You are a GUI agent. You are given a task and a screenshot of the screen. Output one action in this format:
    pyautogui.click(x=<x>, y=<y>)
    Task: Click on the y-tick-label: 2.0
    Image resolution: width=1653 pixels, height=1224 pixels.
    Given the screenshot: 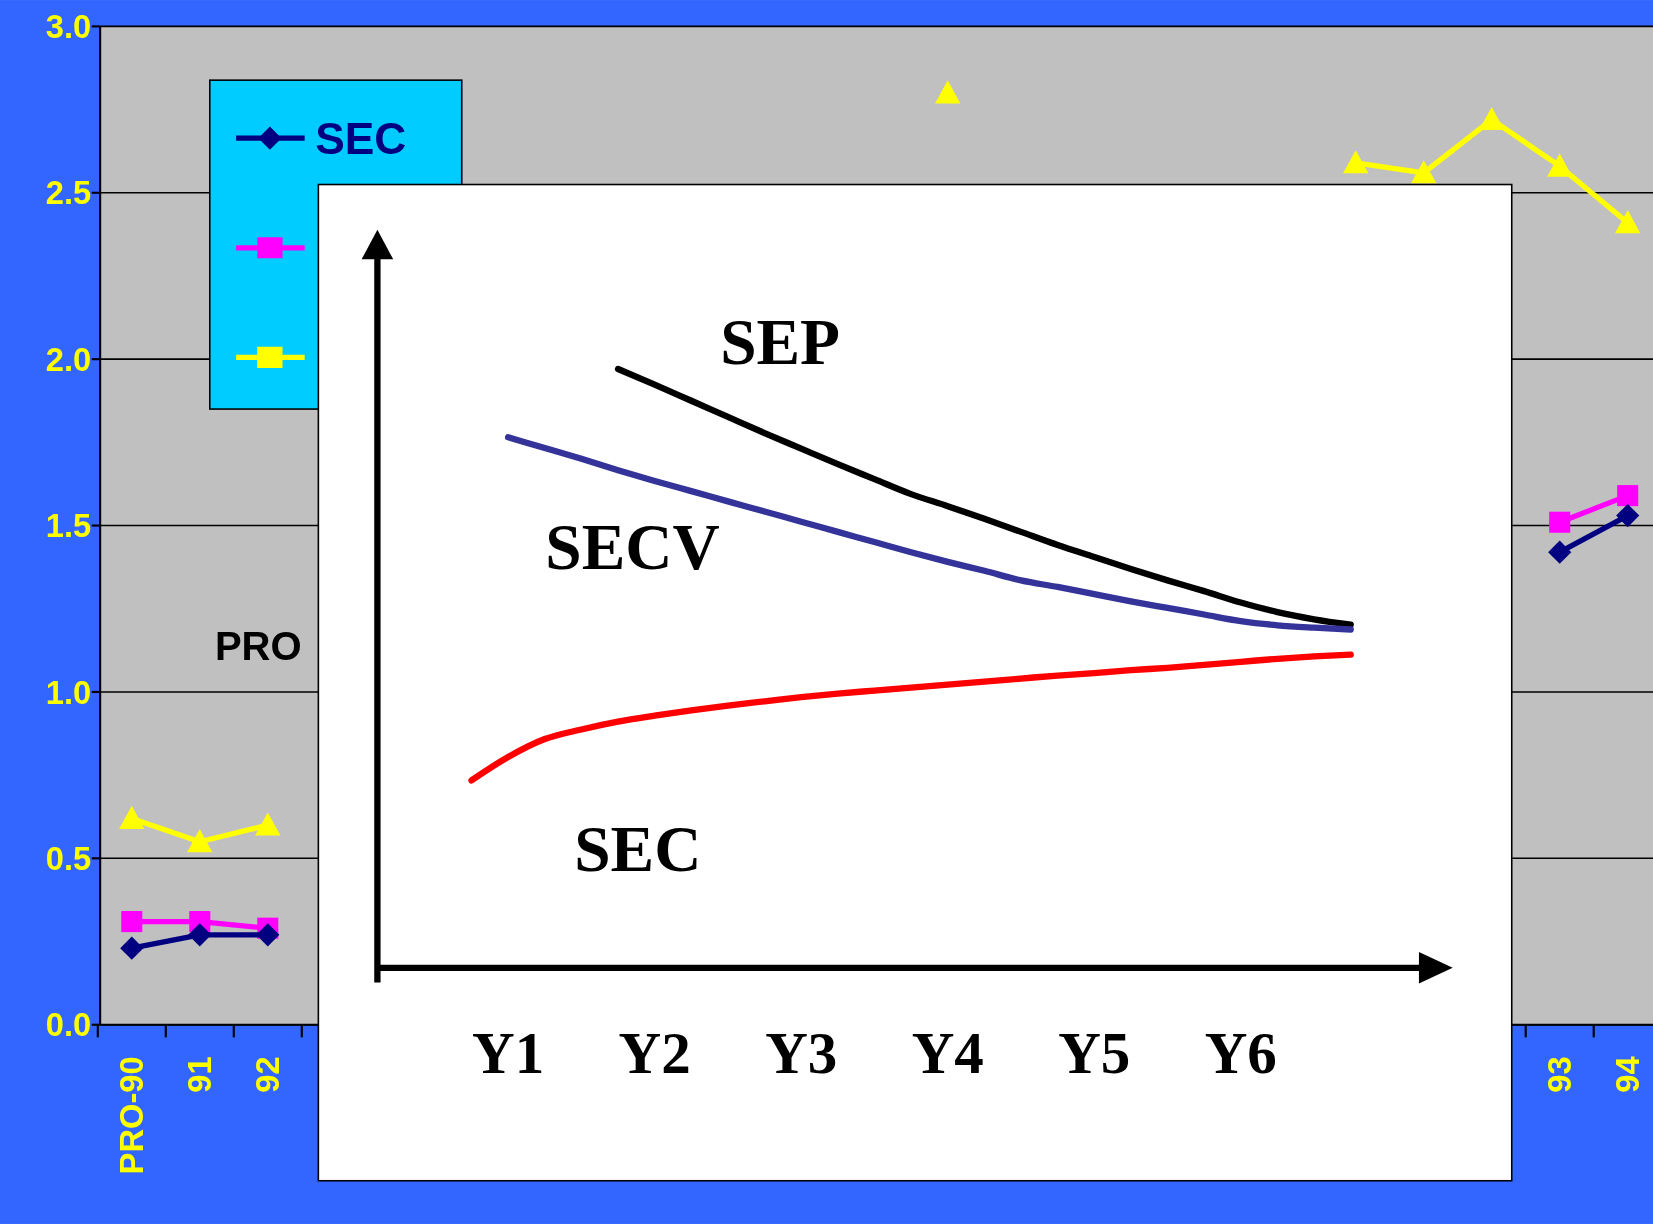 What is the action you would take?
    pyautogui.click(x=68, y=359)
    